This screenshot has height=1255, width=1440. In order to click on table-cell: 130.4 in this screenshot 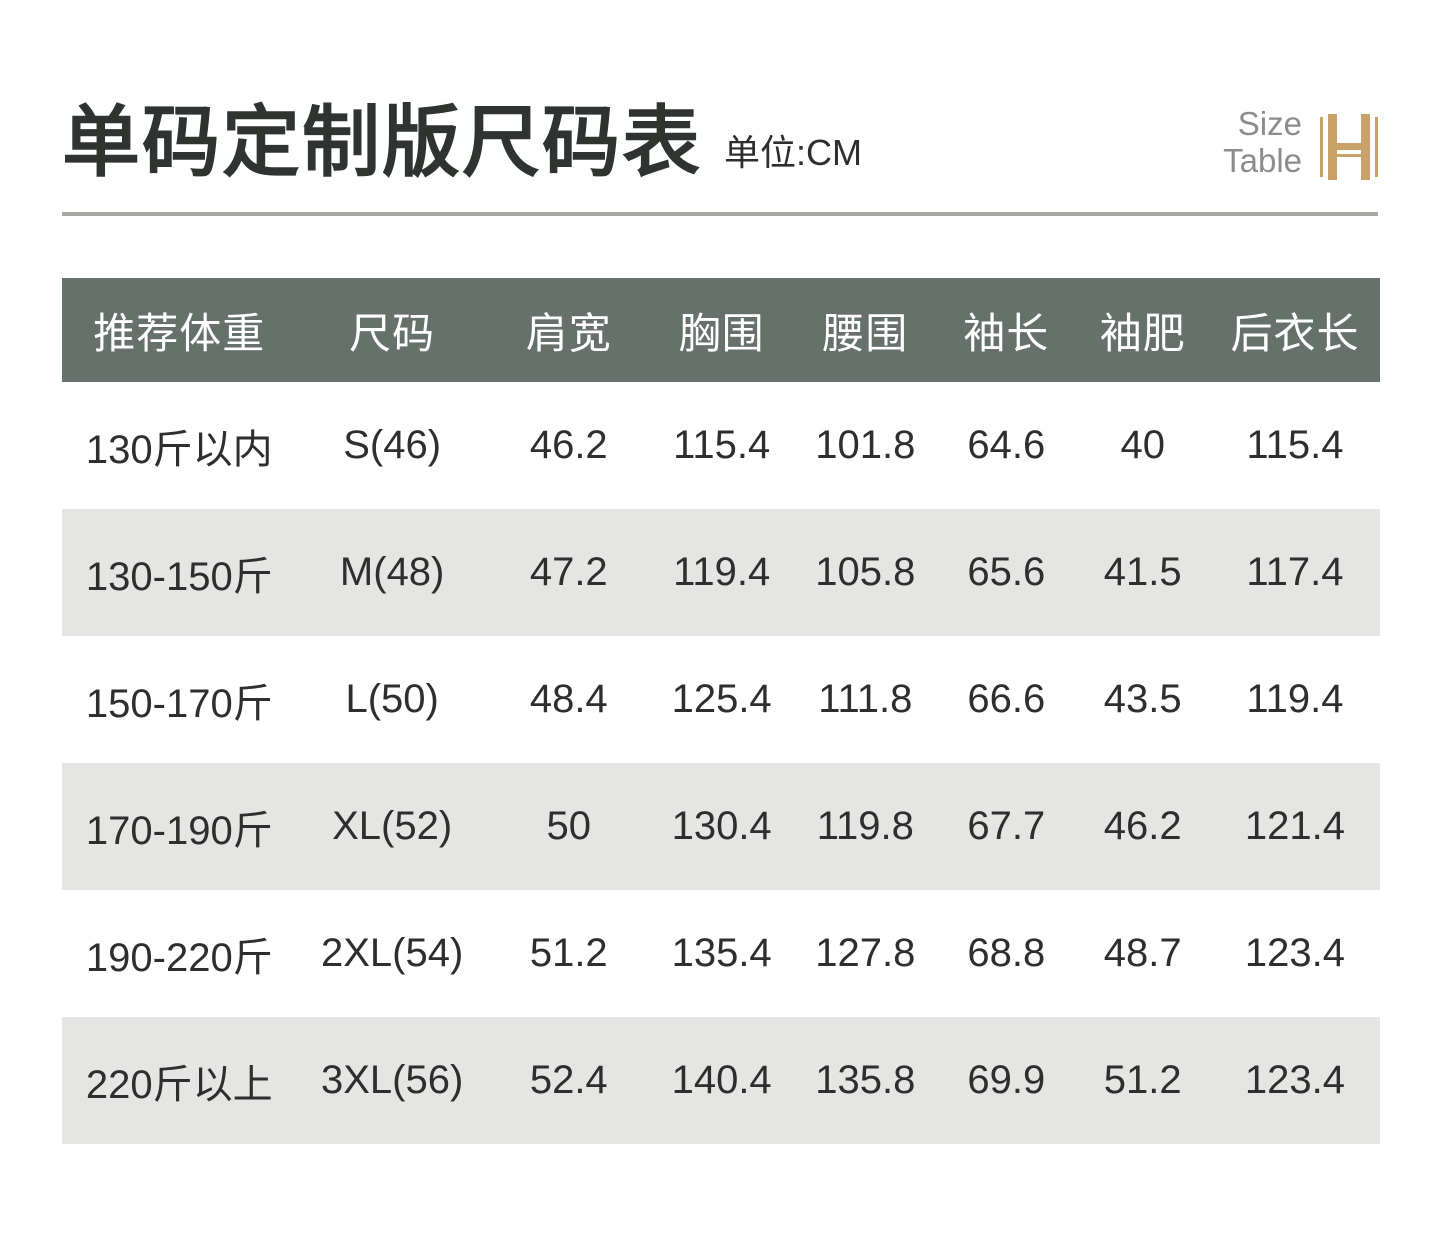, I will do `click(721, 826)`.